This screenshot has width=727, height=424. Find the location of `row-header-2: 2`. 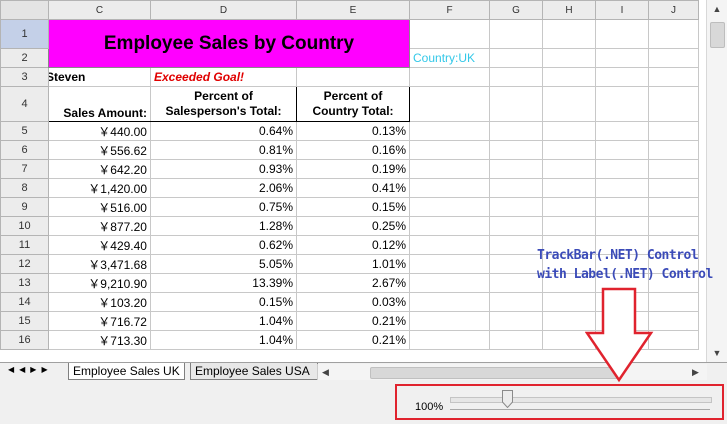

row-header-2: 2 is located at coordinates (24, 58).